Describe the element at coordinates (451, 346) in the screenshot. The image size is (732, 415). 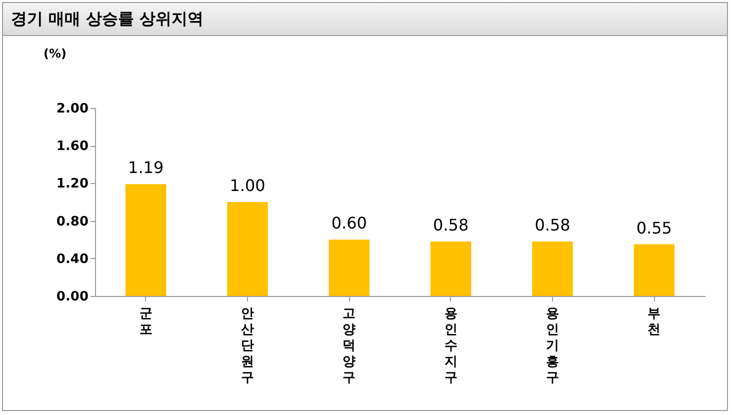
I see `x-tick-label: 용인수지구` at that location.